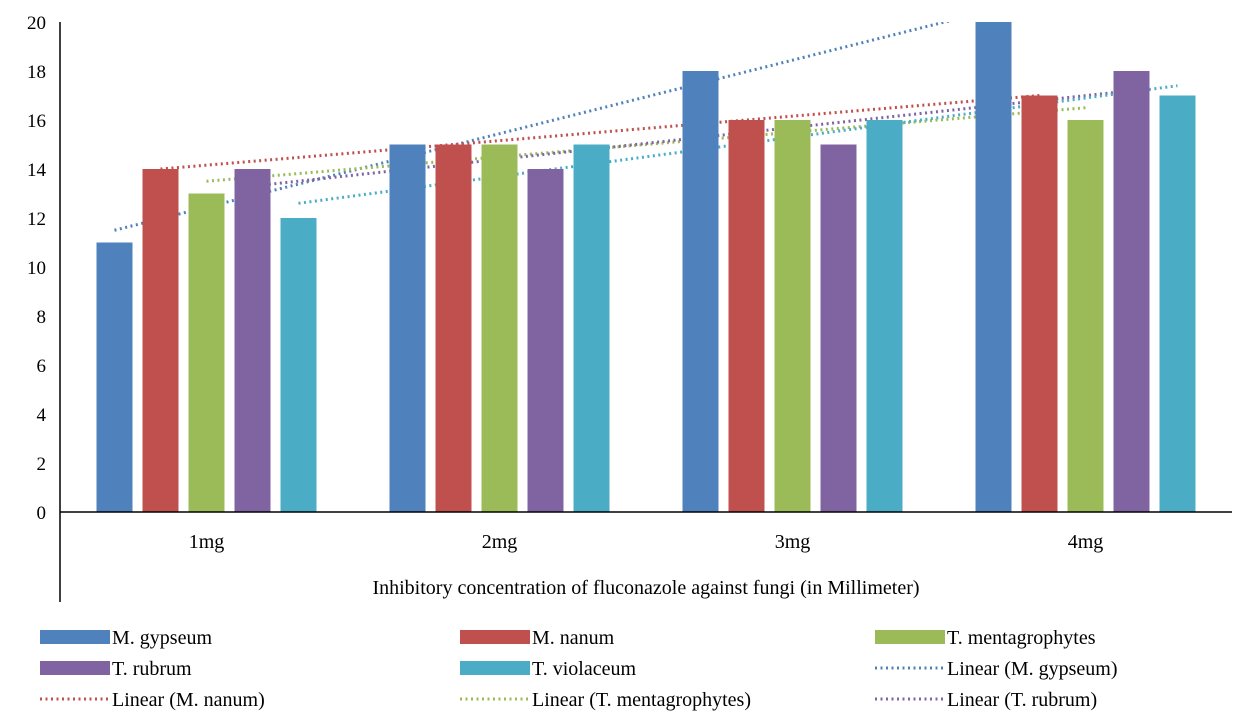 The height and width of the screenshot is (719, 1233). I want to click on y-tick-label: 12, so click(36, 219).